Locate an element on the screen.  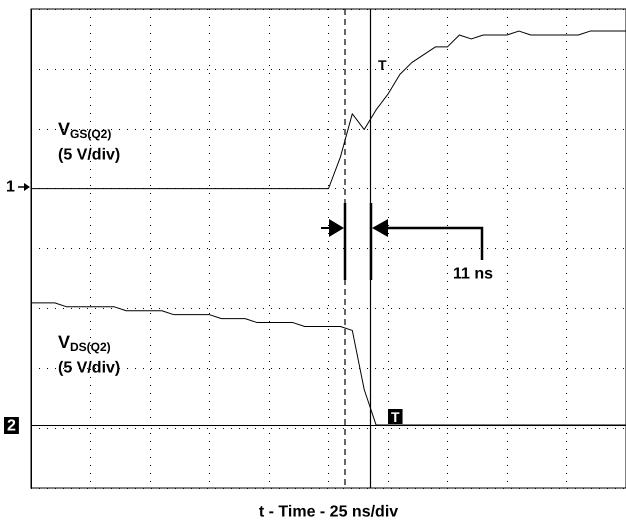
text: 1 is located at coordinates (10, 187).